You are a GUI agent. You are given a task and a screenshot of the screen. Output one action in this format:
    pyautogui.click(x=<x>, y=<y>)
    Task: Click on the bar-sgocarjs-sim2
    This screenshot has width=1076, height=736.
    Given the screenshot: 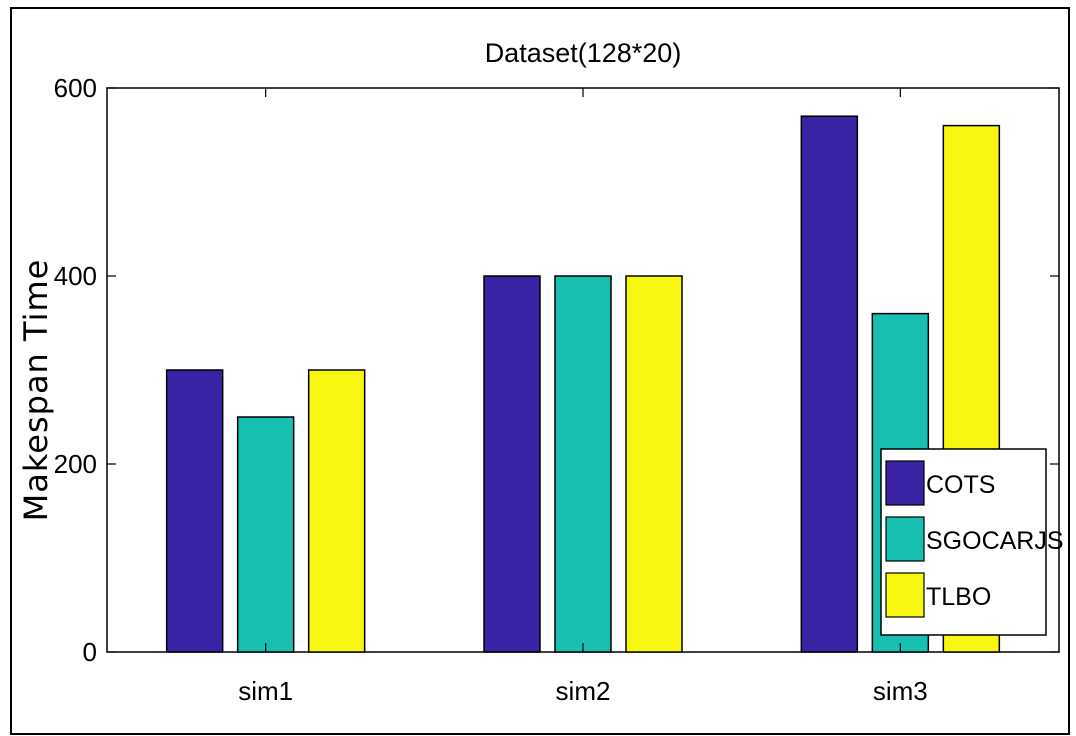 What is the action you would take?
    pyautogui.click(x=583, y=464)
    